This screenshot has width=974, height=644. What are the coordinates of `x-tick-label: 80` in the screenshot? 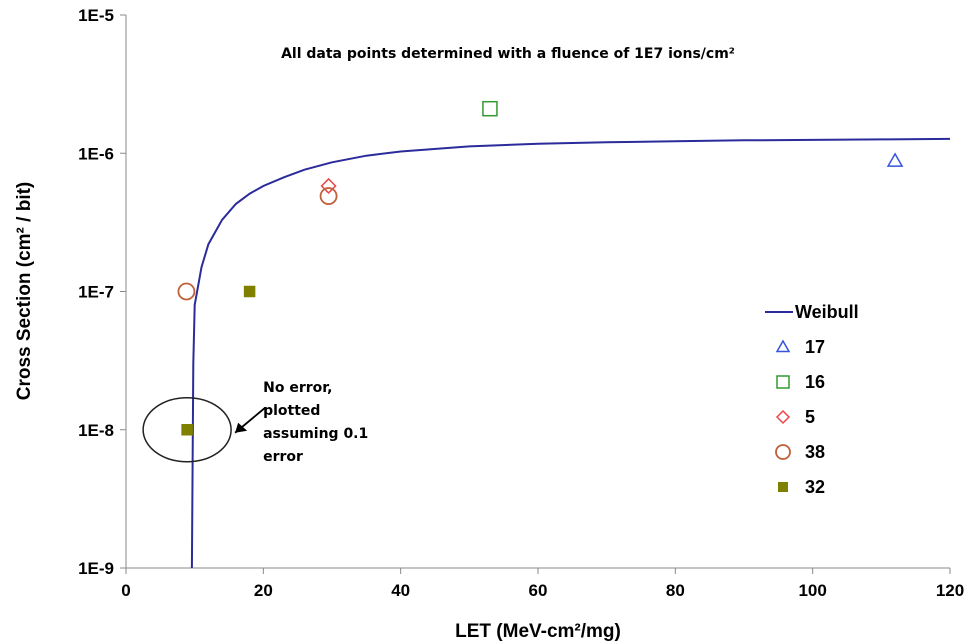 It's located at (675, 590).